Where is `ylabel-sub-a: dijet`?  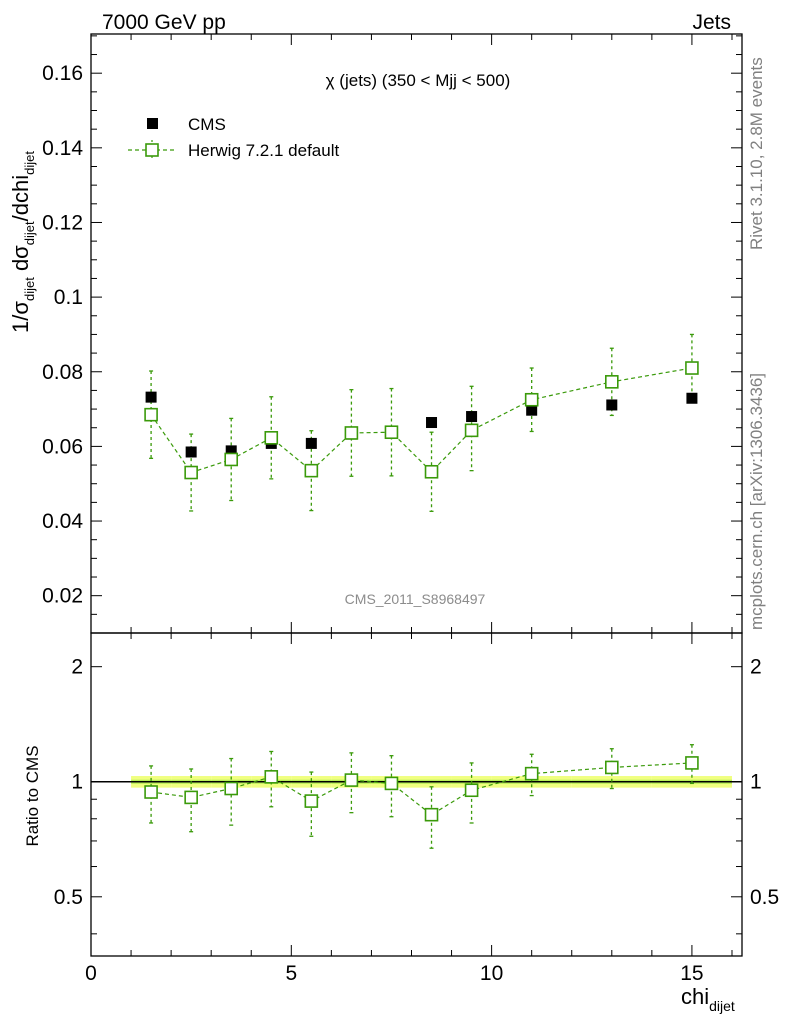 ylabel-sub-a: dijet is located at coordinates (29, 289).